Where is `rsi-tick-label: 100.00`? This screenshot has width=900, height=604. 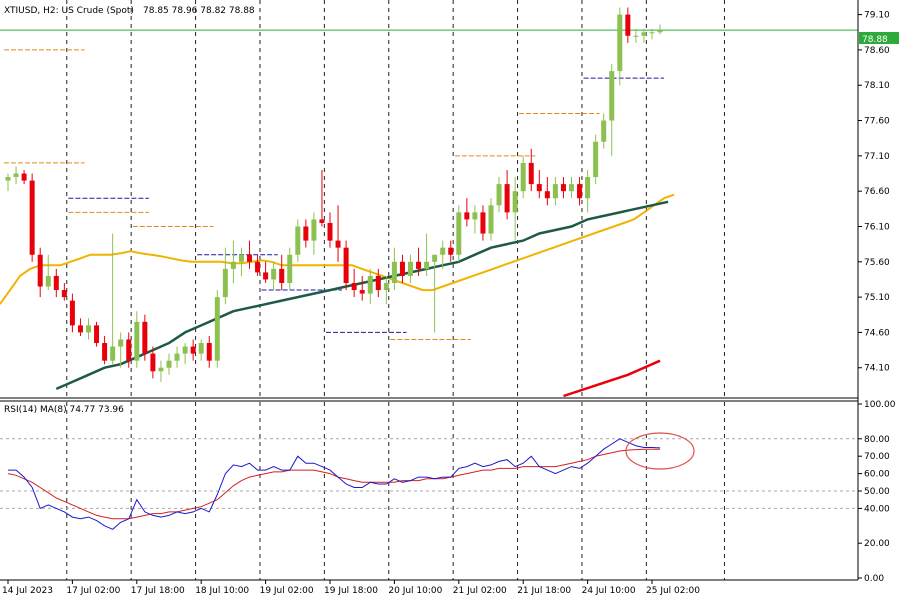 rsi-tick-label: 100.00 is located at coordinates (880, 405).